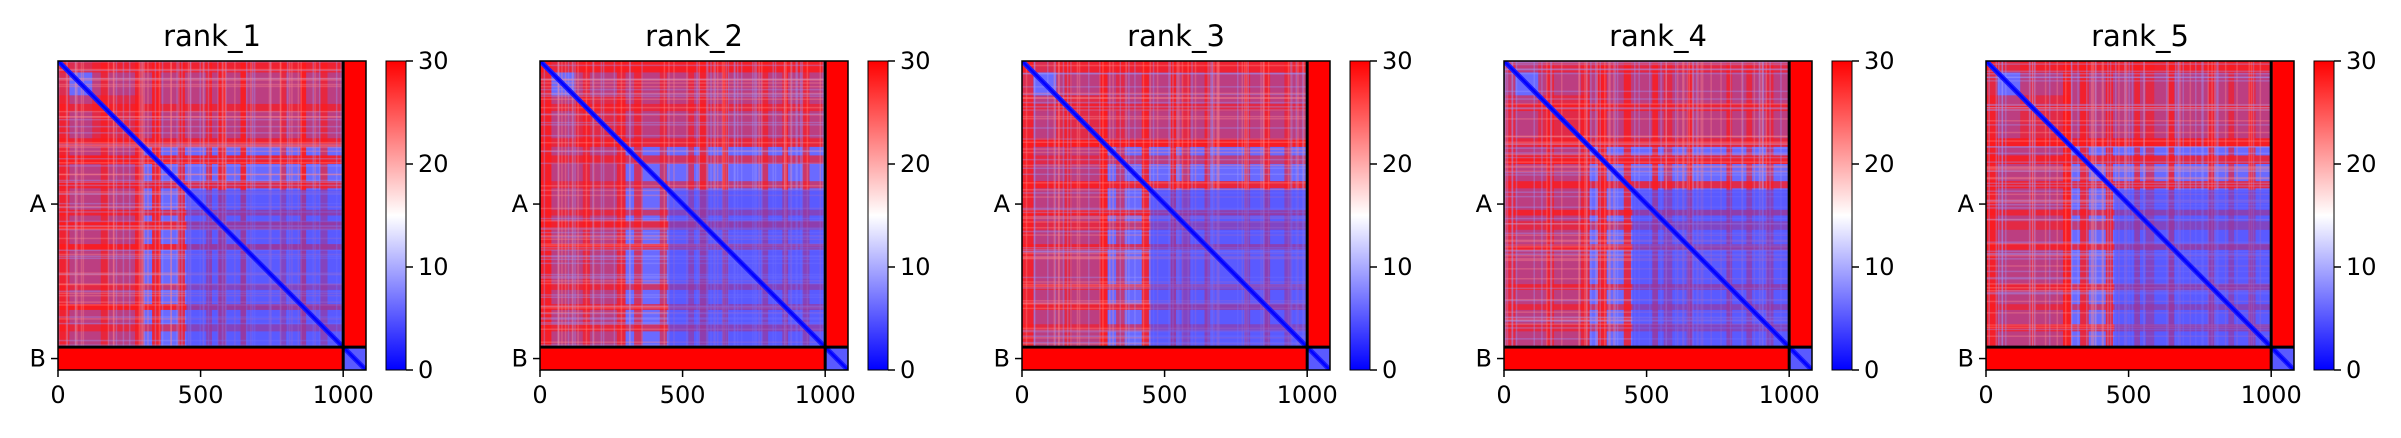 This screenshot has height=438, width=2401. Describe the element at coordinates (2140, 36) in the screenshot. I see `panel-title: rank_5` at that location.